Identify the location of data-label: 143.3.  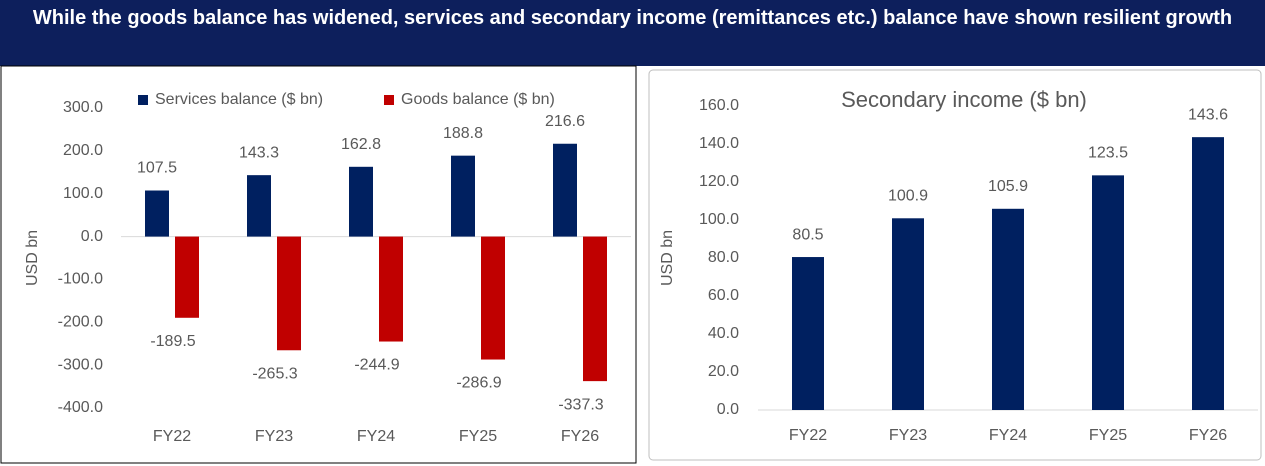
(259, 152).